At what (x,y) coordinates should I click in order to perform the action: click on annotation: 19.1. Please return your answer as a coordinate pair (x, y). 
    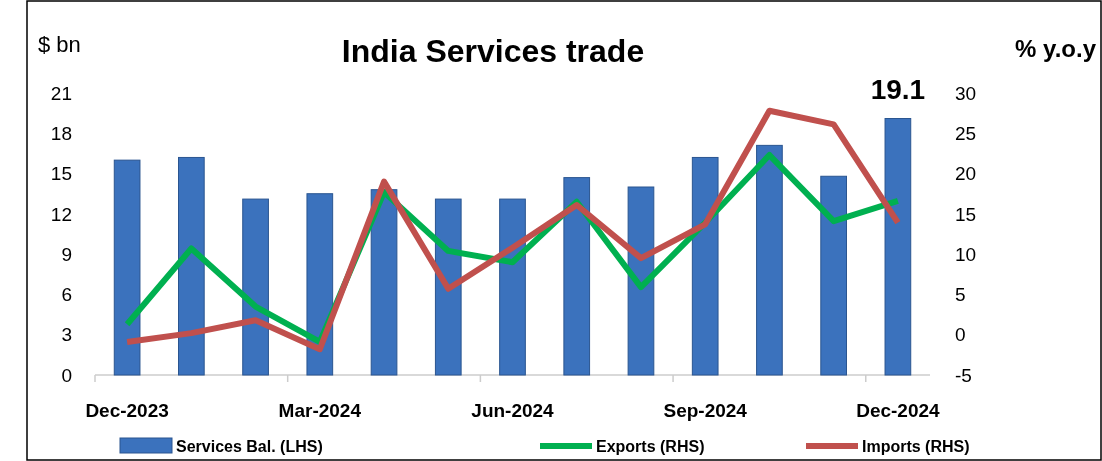
    Looking at the image, I should click on (898, 89).